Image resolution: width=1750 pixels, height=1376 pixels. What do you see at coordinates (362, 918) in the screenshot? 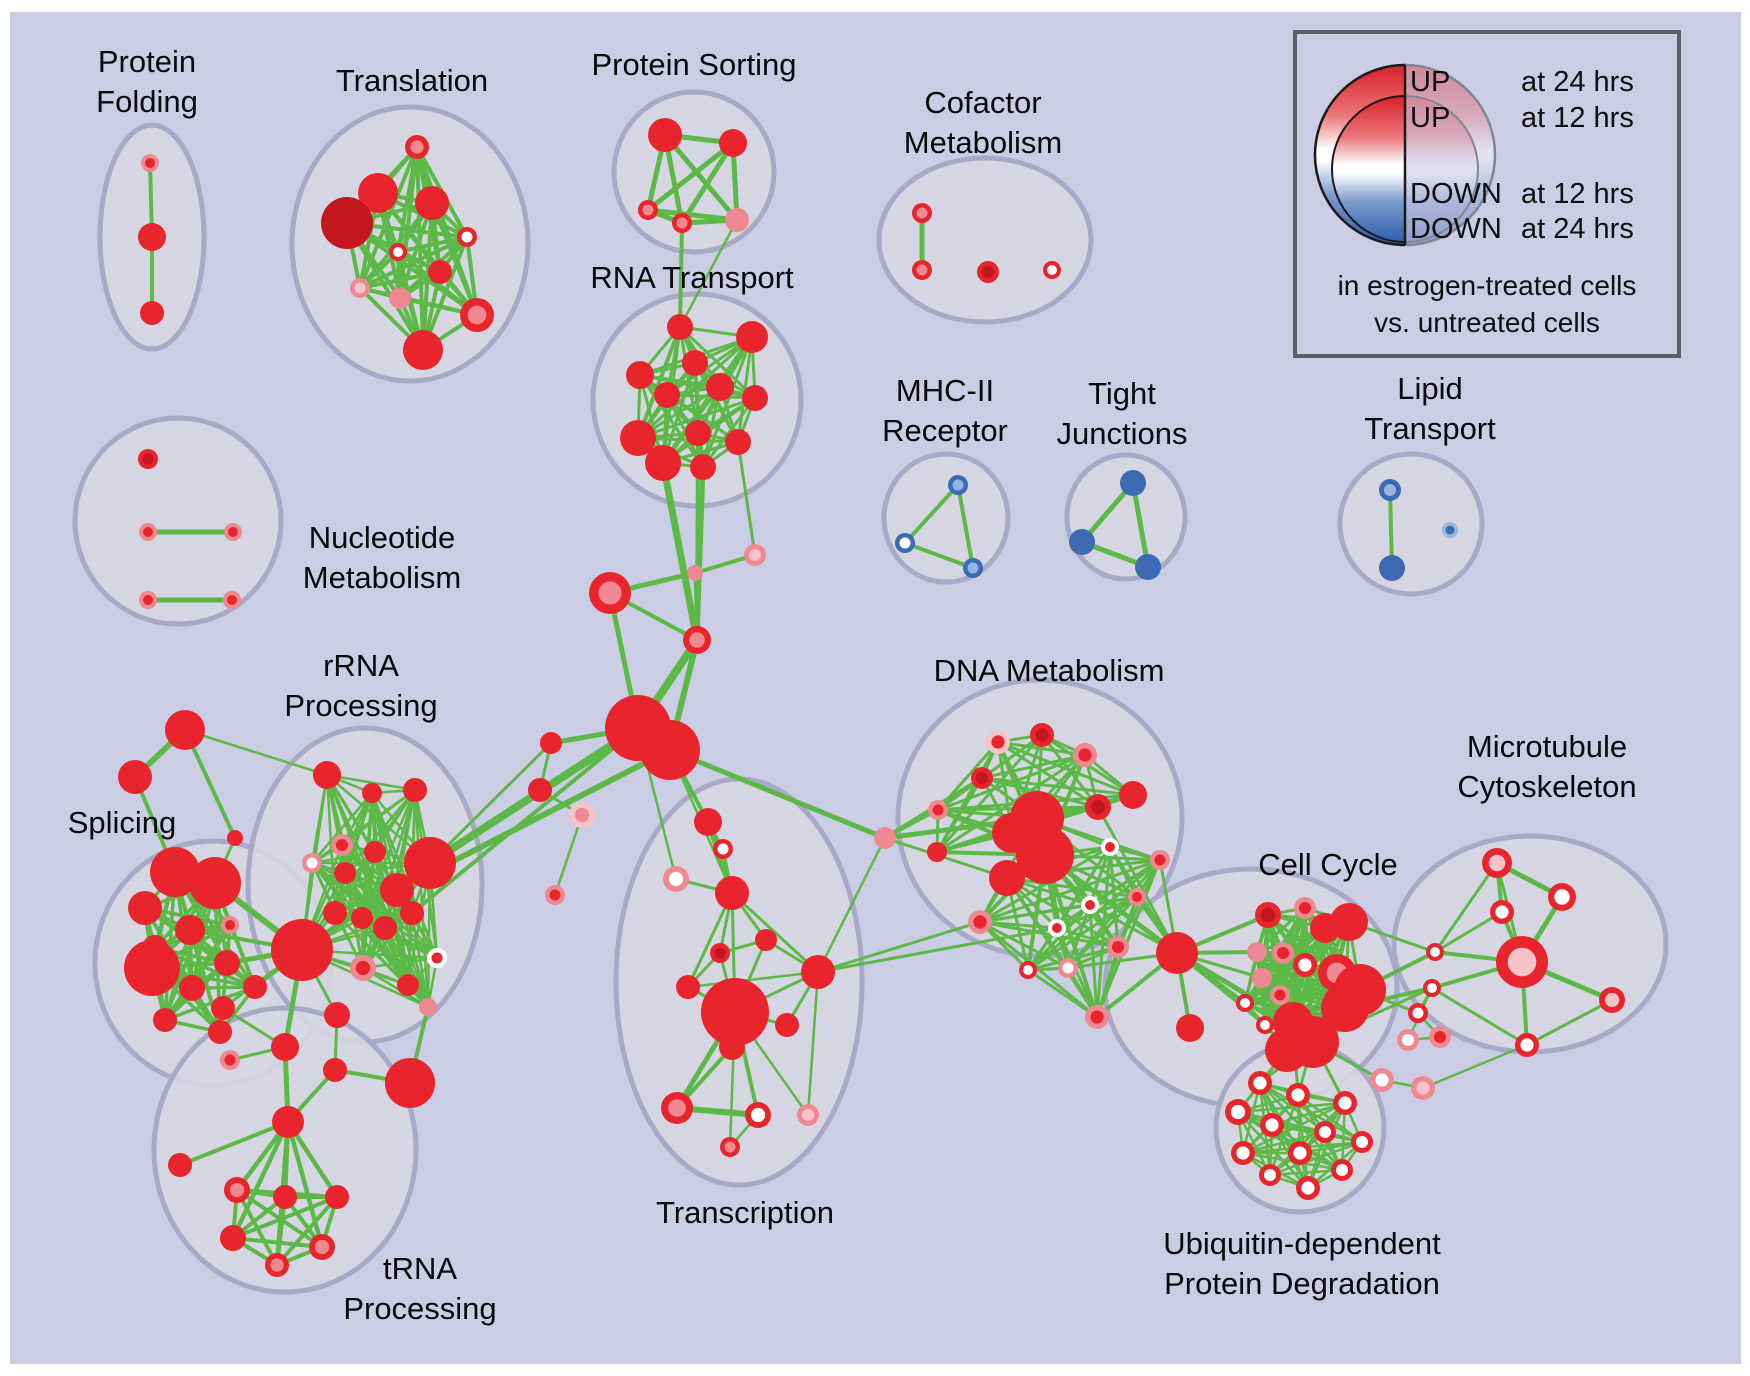
I see `node-p11` at bounding box center [362, 918].